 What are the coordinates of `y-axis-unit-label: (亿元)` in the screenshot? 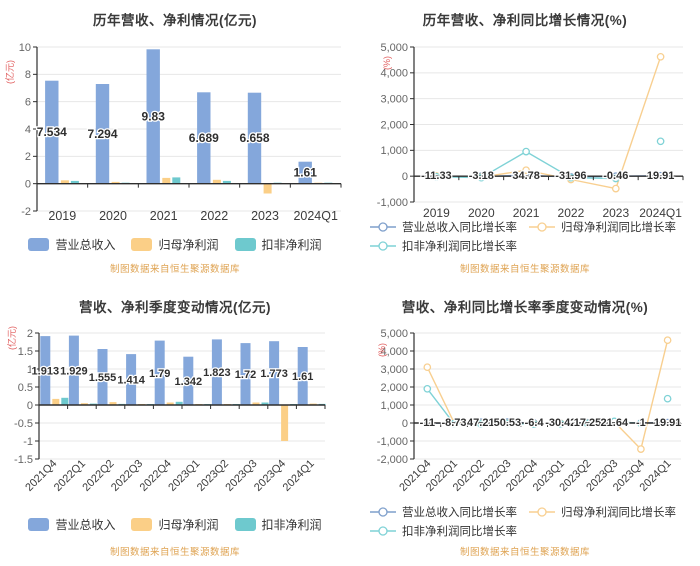 It's located at (9, 72).